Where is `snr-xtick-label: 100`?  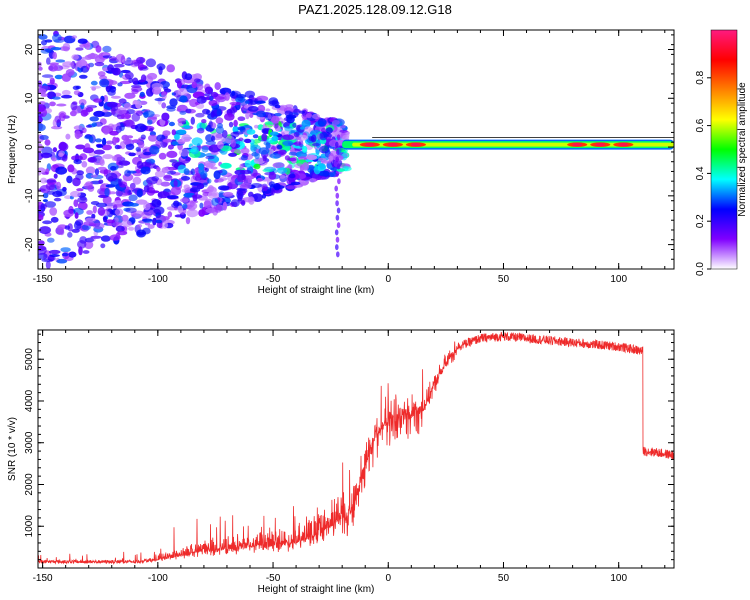 snr-xtick-label: 100 is located at coordinates (618, 578).